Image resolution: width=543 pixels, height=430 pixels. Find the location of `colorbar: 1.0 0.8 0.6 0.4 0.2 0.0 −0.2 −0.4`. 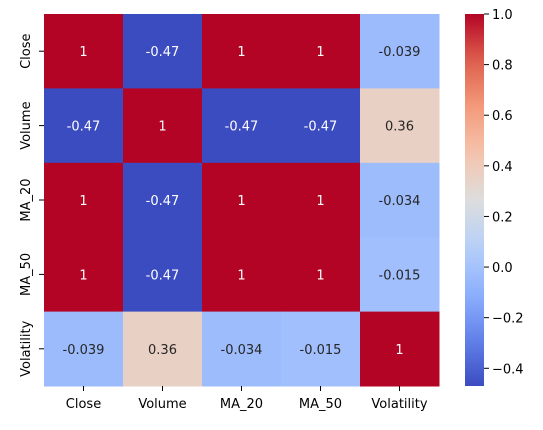

colorbar: 1.0 0.8 0.6 0.4 0.2 0.0 −0.2 −0.4 is located at coordinates (494, 197).